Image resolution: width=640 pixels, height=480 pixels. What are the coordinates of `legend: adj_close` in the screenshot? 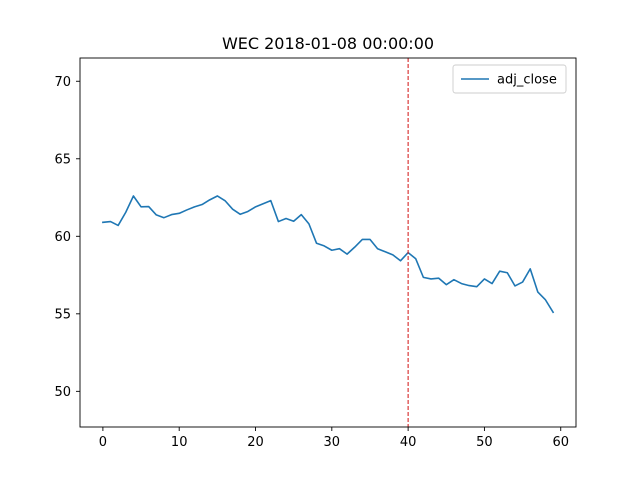 It's located at (509, 79).